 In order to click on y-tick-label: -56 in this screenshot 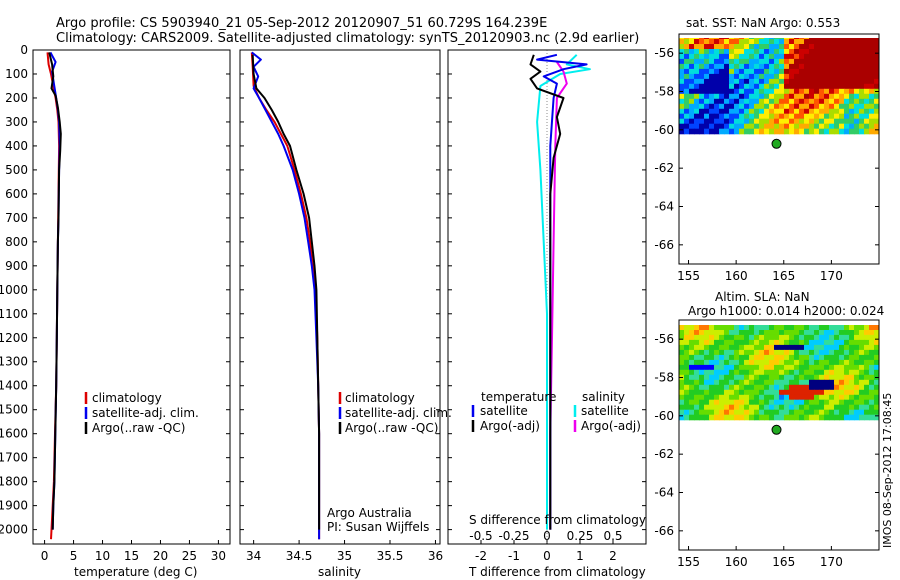, I will do `click(664, 339)`.